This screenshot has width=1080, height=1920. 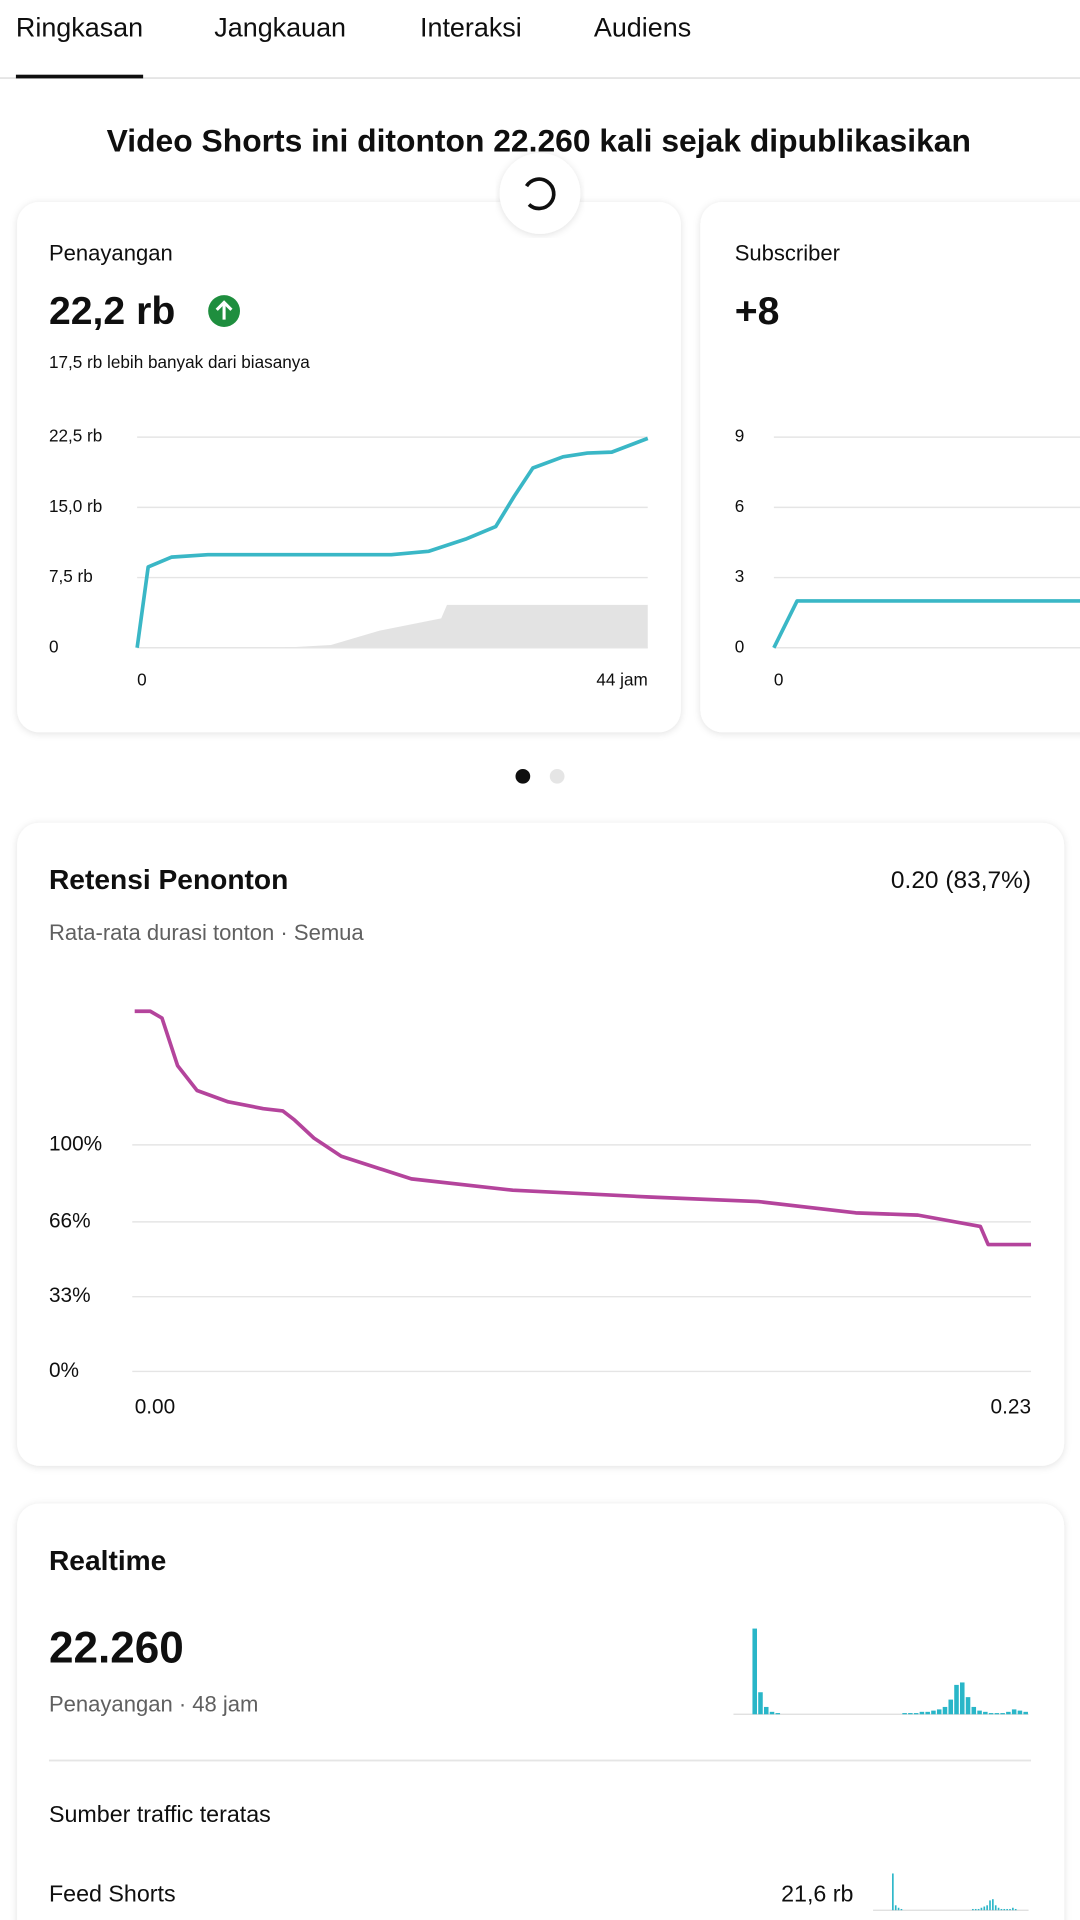 I want to click on y-tick-label: 22,5 rb, so click(x=75, y=436).